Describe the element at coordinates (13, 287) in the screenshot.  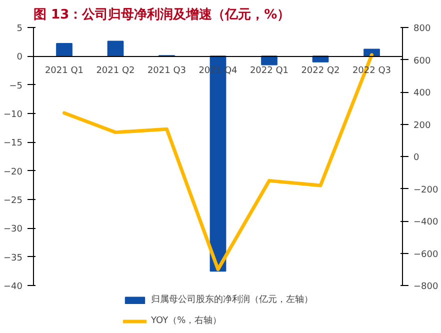
I see `y-tick-label: −40` at that location.